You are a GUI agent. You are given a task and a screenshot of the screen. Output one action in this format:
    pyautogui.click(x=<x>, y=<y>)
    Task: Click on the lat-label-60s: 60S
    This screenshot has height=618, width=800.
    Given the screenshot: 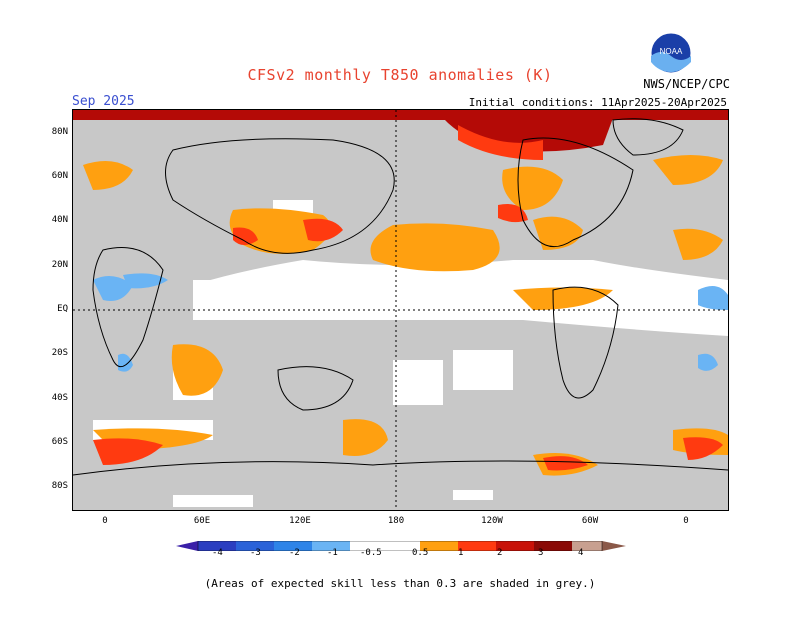 What is the action you would take?
    pyautogui.click(x=59, y=442)
    